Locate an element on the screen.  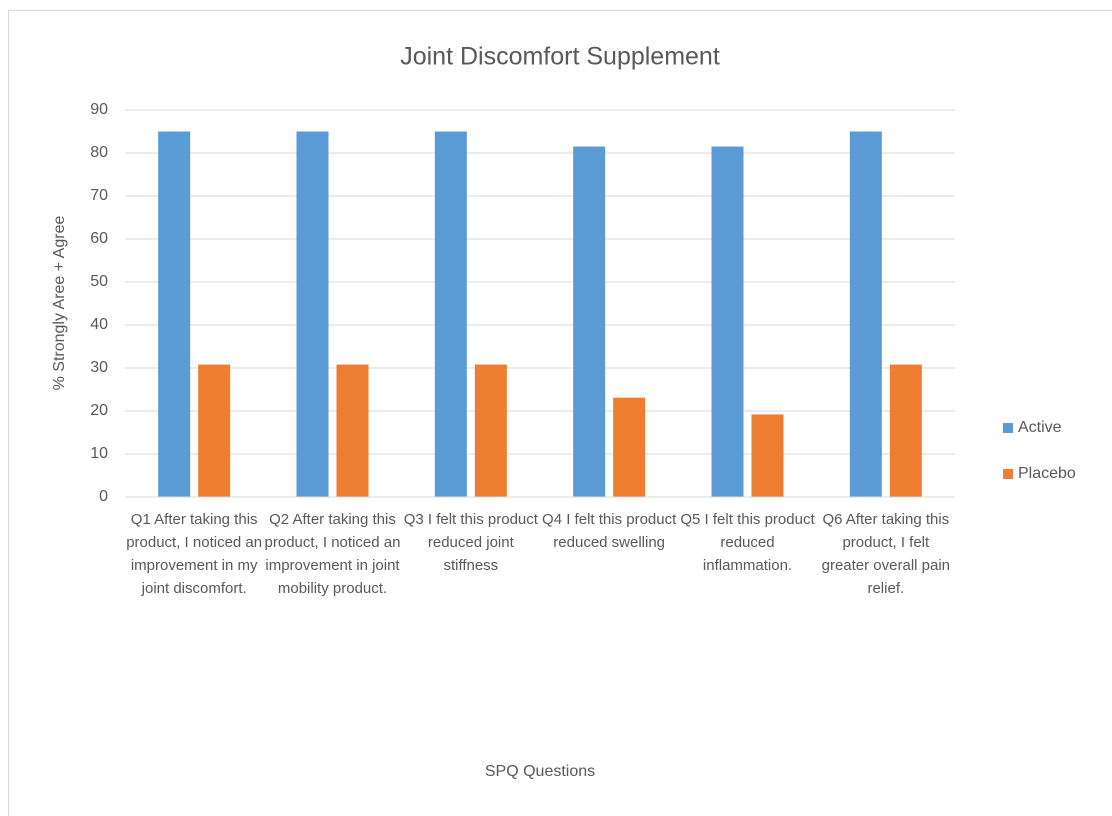
y-tick-label: 40 is located at coordinates (99, 324).